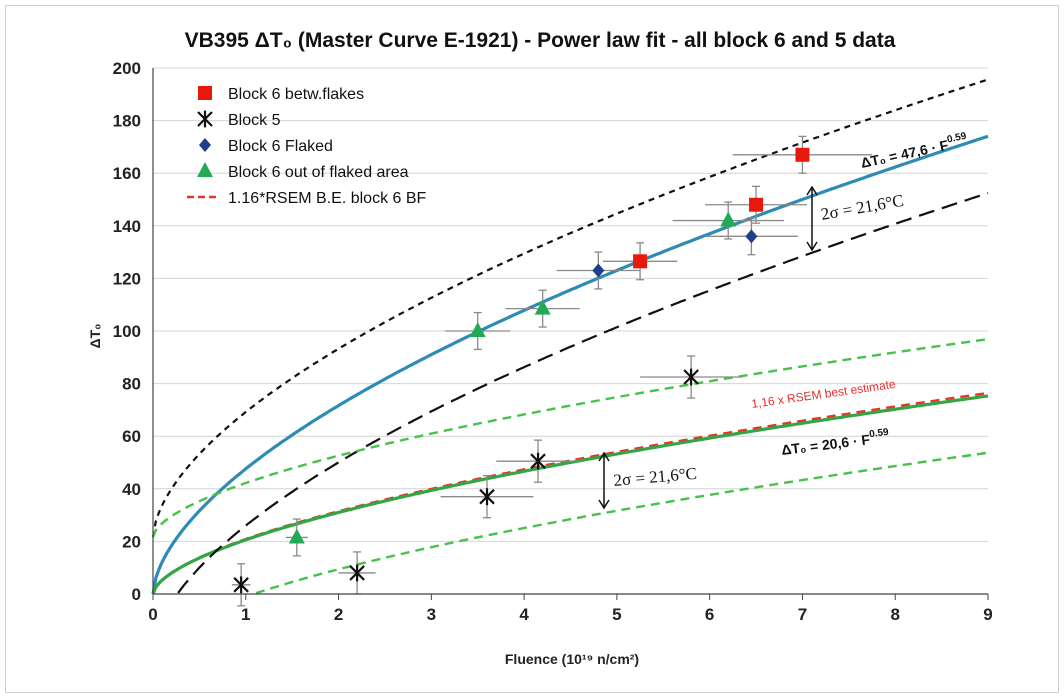 This screenshot has width=1064, height=698. Describe the element at coordinates (835, 442) in the screenshot. I see `lower-fit-label: ΔT₀ = 20,6 · F0.59` at that location.